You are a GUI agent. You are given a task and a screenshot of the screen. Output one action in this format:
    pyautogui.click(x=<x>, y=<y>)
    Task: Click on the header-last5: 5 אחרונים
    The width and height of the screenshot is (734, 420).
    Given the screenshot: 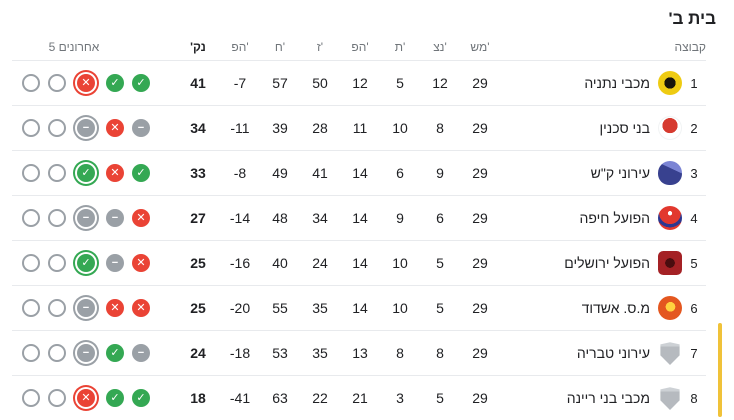 What is the action you would take?
    pyautogui.click(x=74, y=46)
    